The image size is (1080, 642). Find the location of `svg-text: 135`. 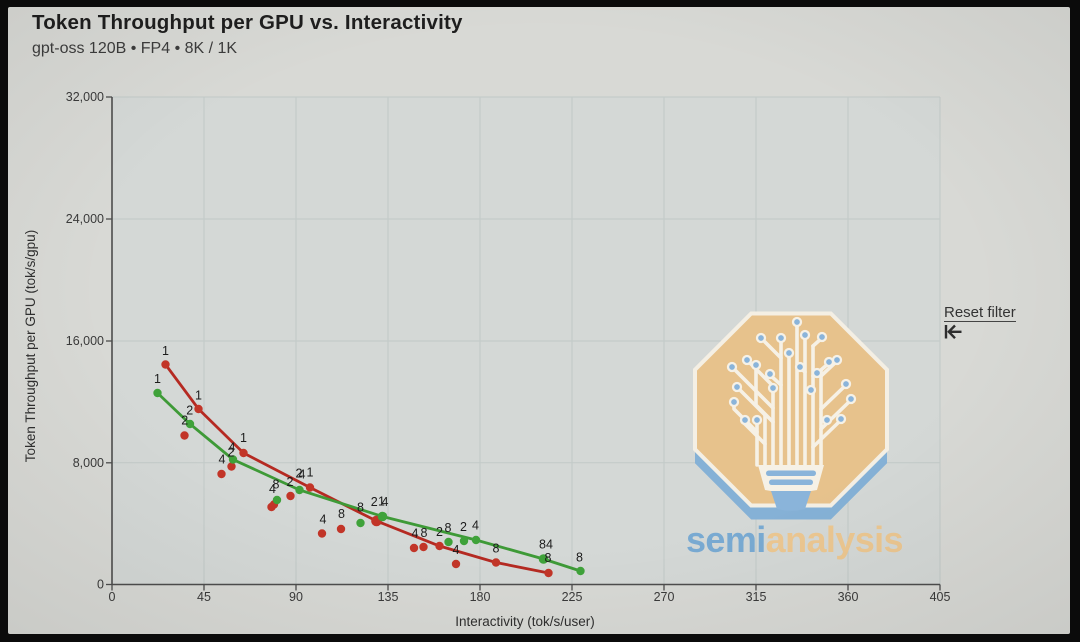

svg-text: 135 is located at coordinates (388, 597).